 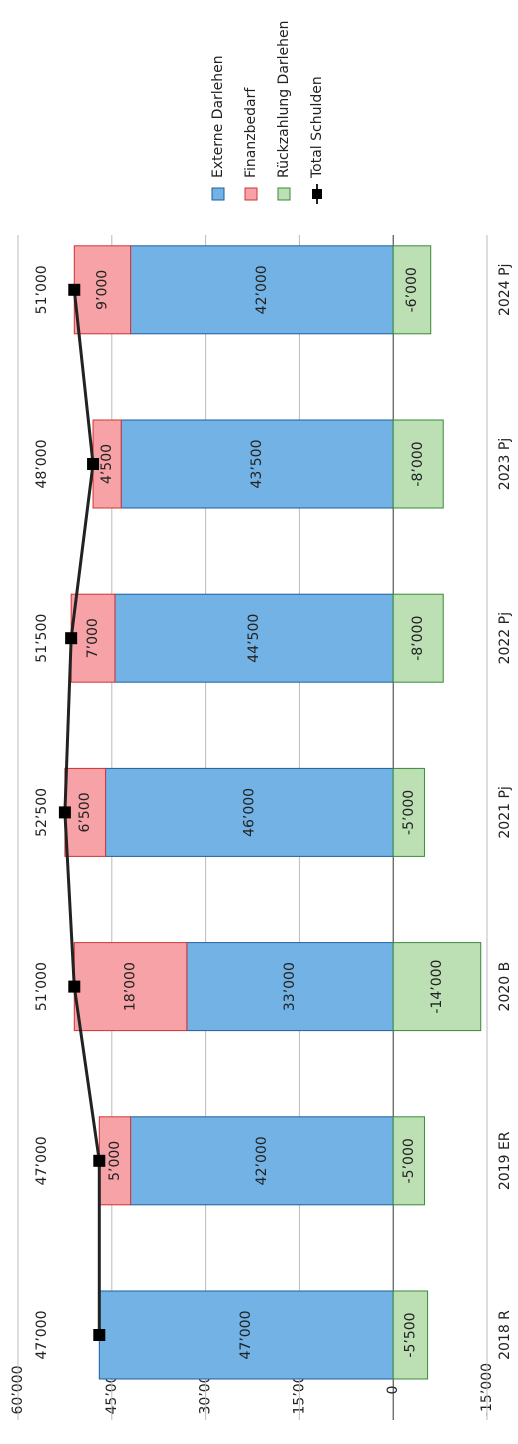 What do you see at coordinates (249, 812) in the screenshot?
I see `data-label: 46’000` at bounding box center [249, 812].